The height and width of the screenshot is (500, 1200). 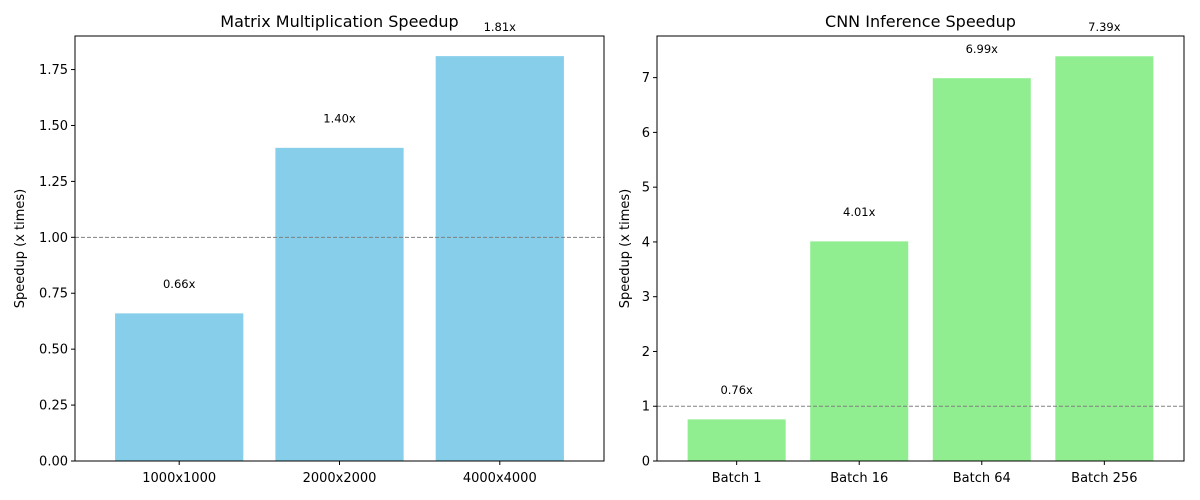 I want to click on y-tick-label: 6, so click(x=646, y=133).